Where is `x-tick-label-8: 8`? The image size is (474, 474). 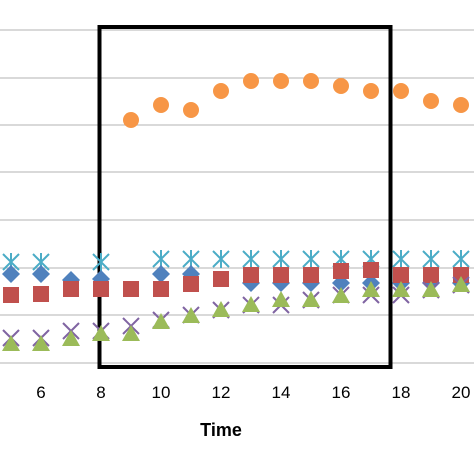
x-tick-label-8: 8 is located at coordinates (100, 392).